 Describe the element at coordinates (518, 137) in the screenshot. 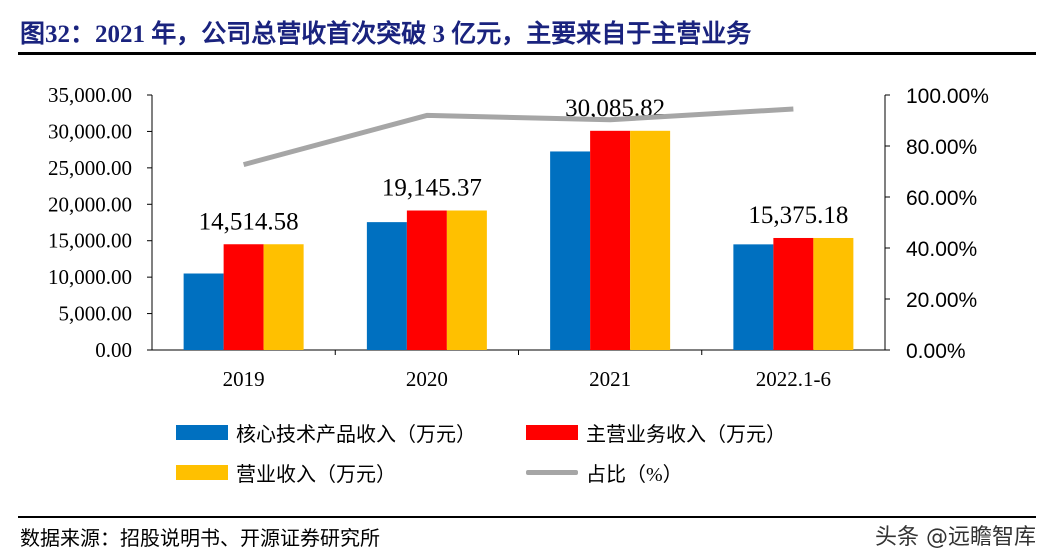

I see `ratio-line` at that location.